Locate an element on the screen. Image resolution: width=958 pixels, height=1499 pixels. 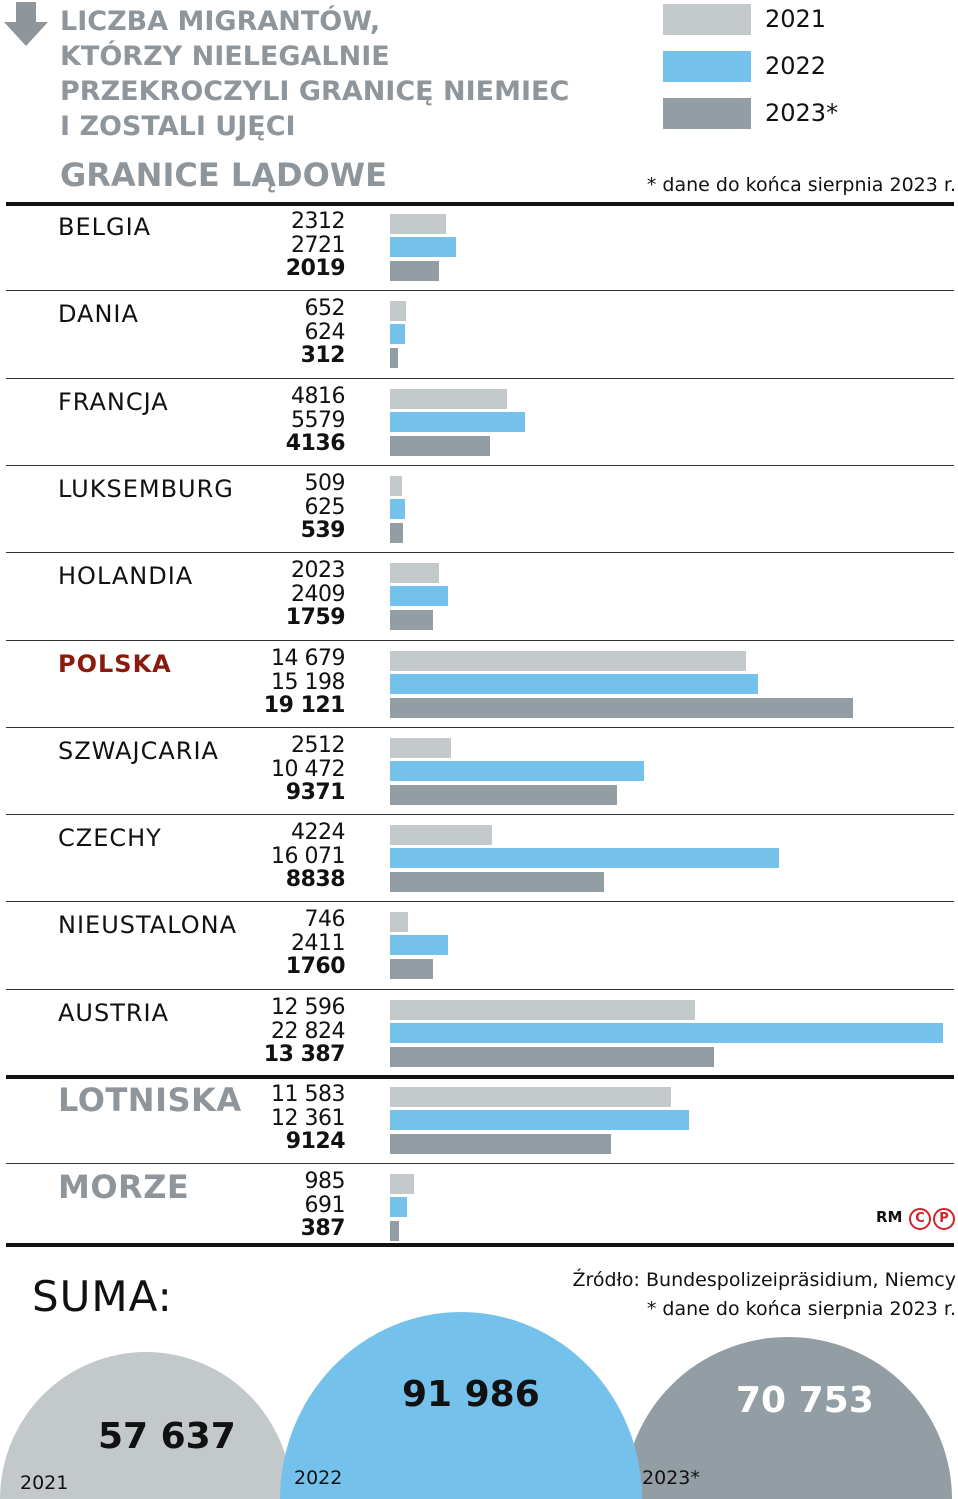
total-year-2021: 2021 is located at coordinates (44, 1483).